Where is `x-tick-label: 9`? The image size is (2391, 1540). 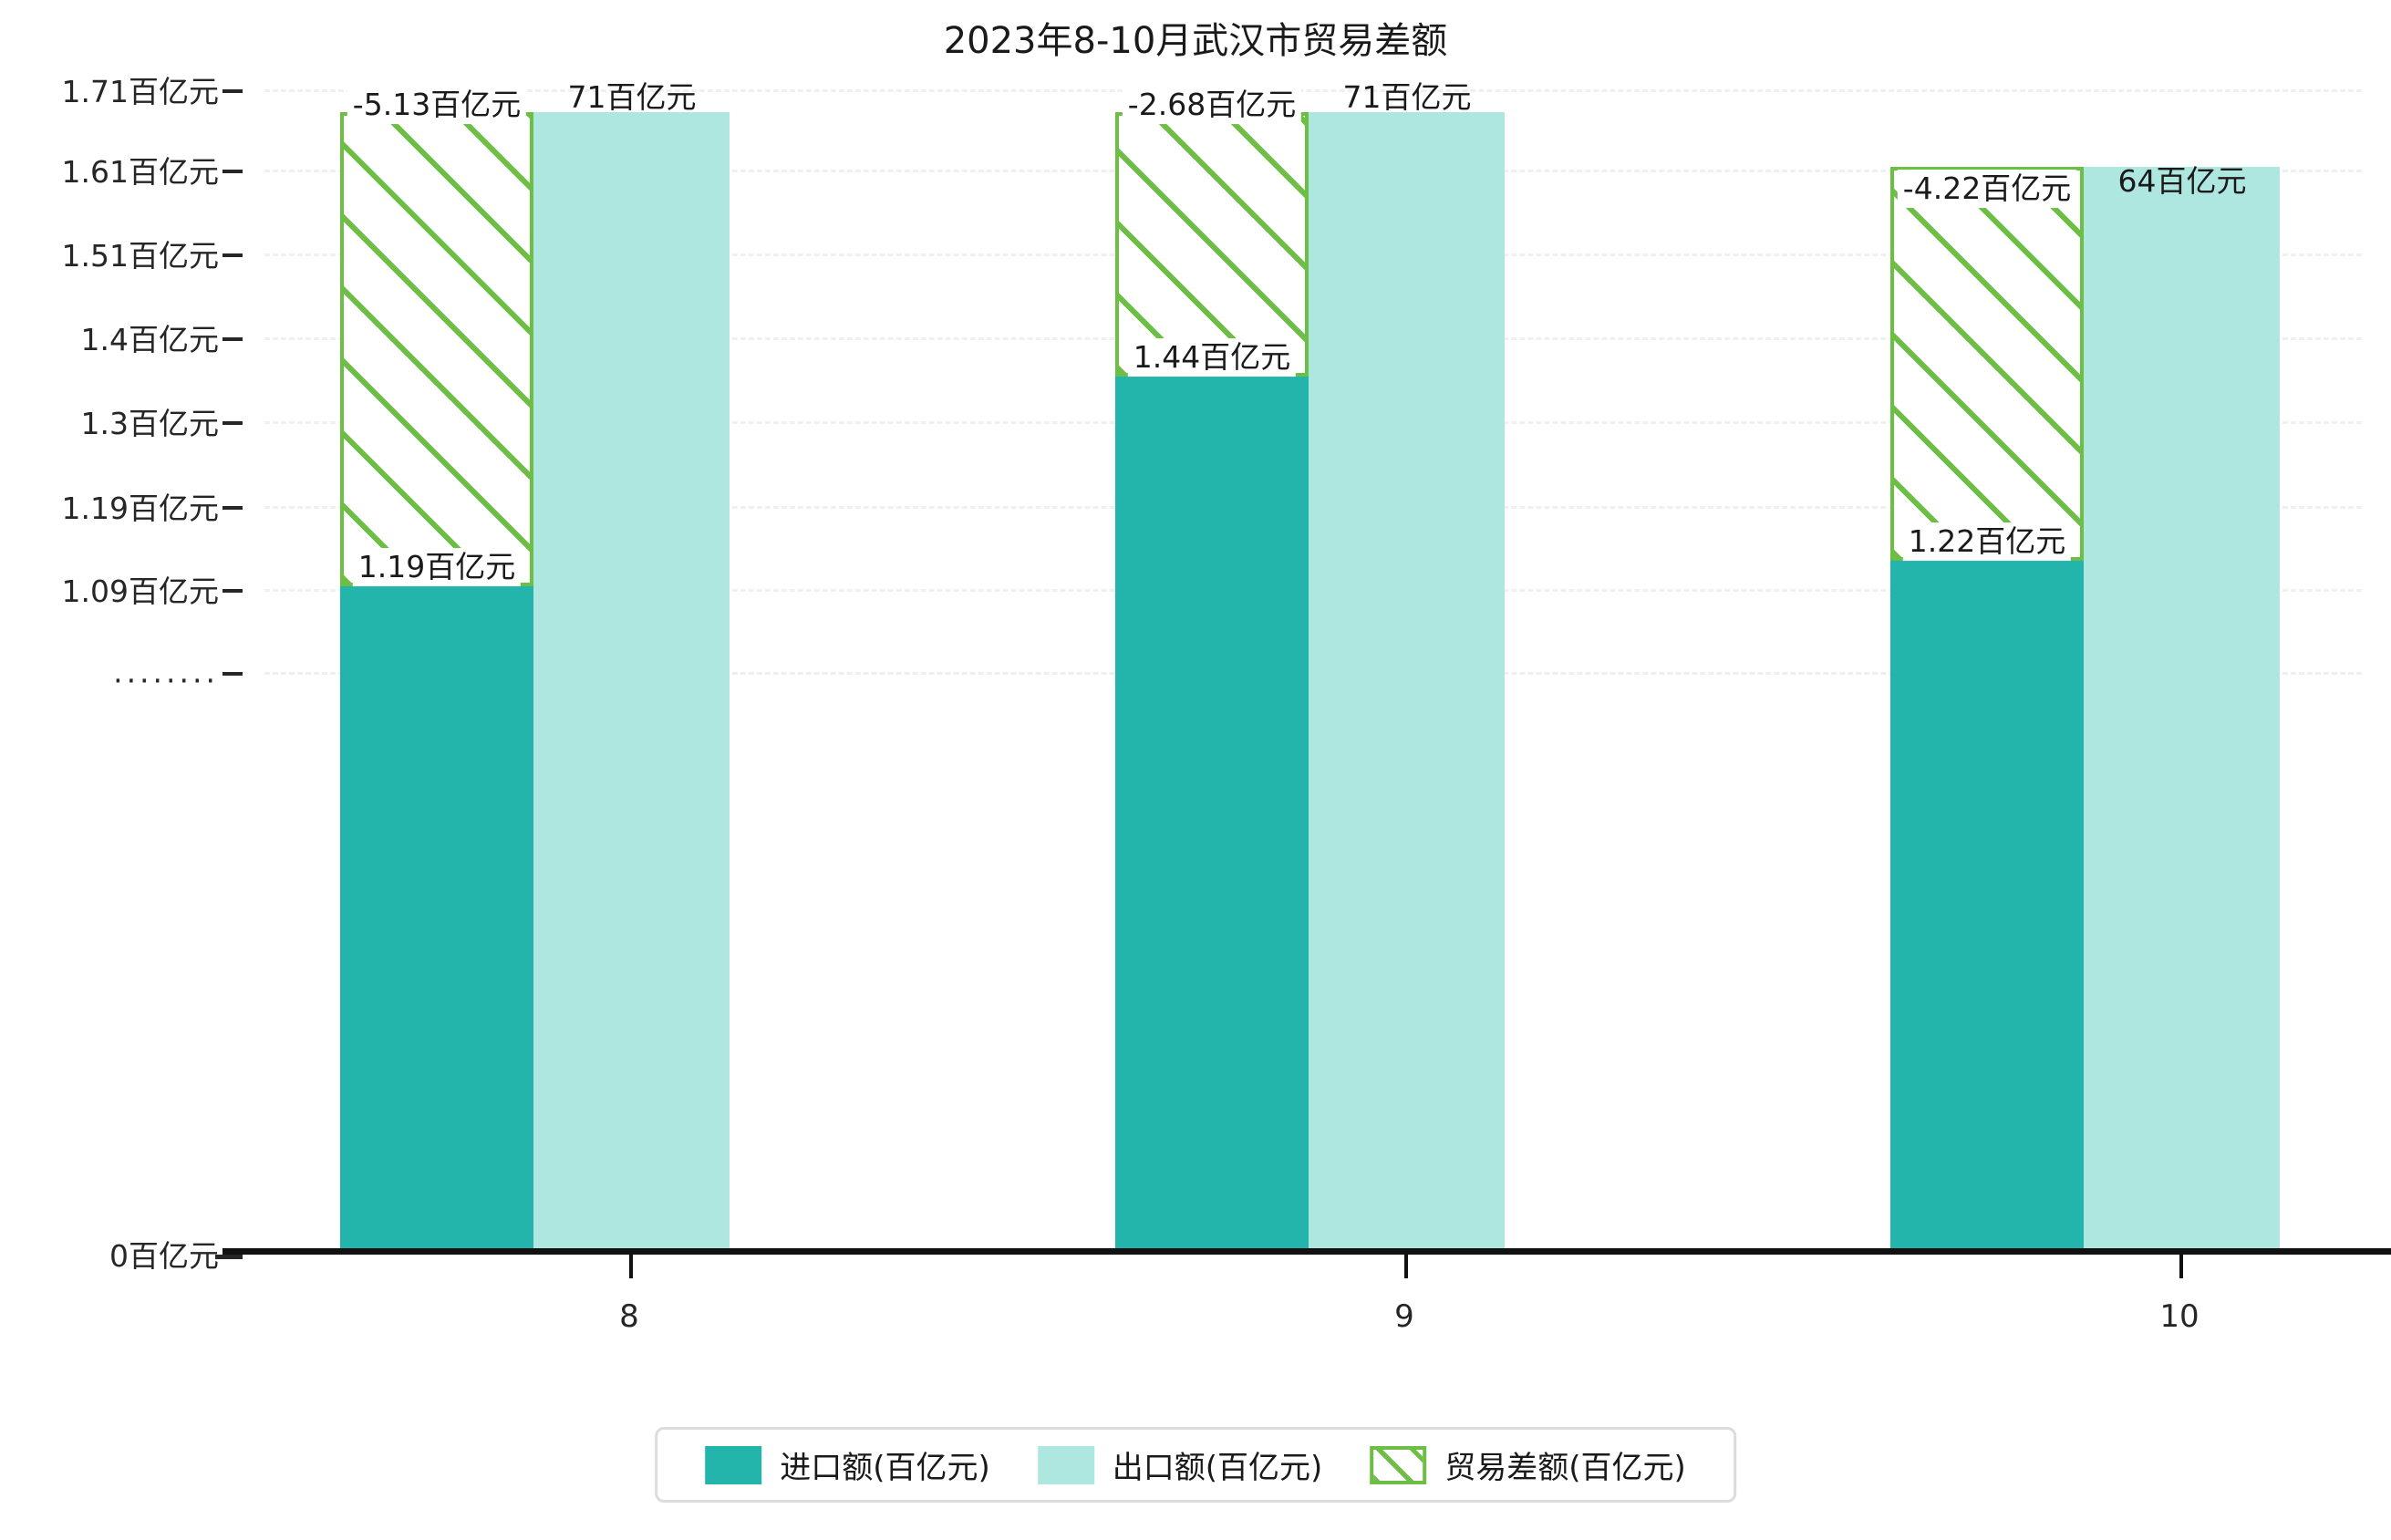
x-tick-label: 9 is located at coordinates (1404, 1316).